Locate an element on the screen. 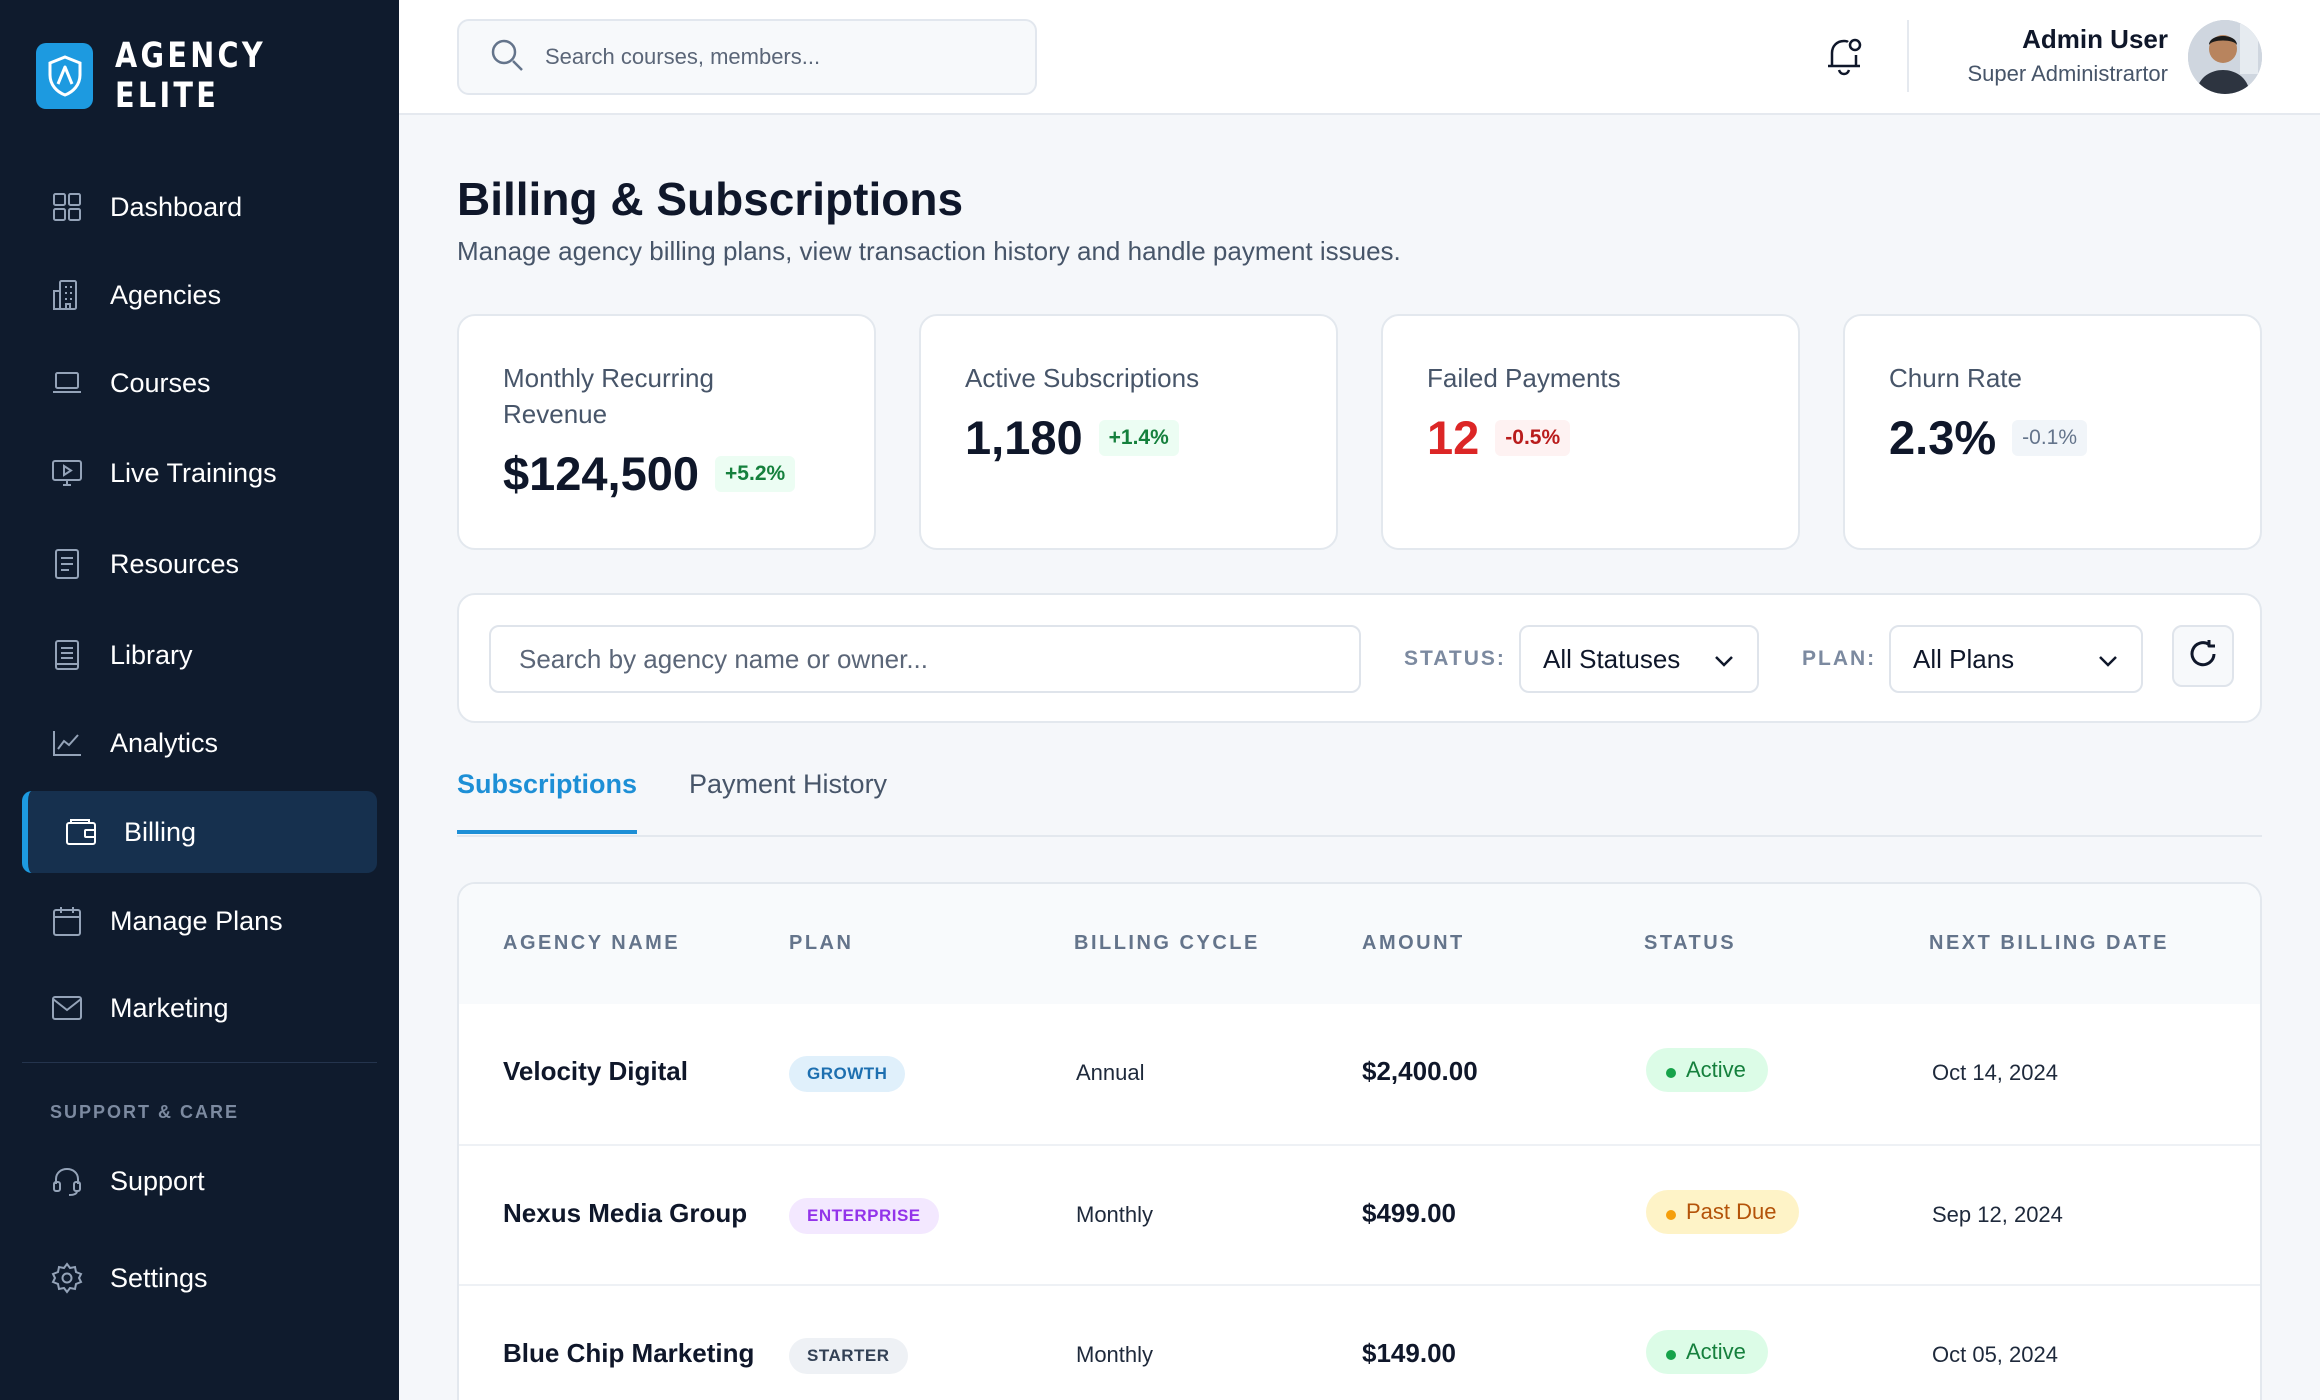 This screenshot has width=2320, height=1400. user-name: Admin User is located at coordinates (2095, 39).